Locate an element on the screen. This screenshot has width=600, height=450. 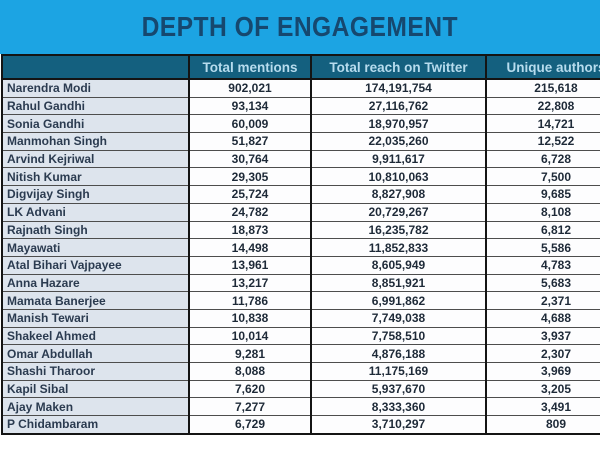
total-mentions-value: 25,724 is located at coordinates (250, 194).